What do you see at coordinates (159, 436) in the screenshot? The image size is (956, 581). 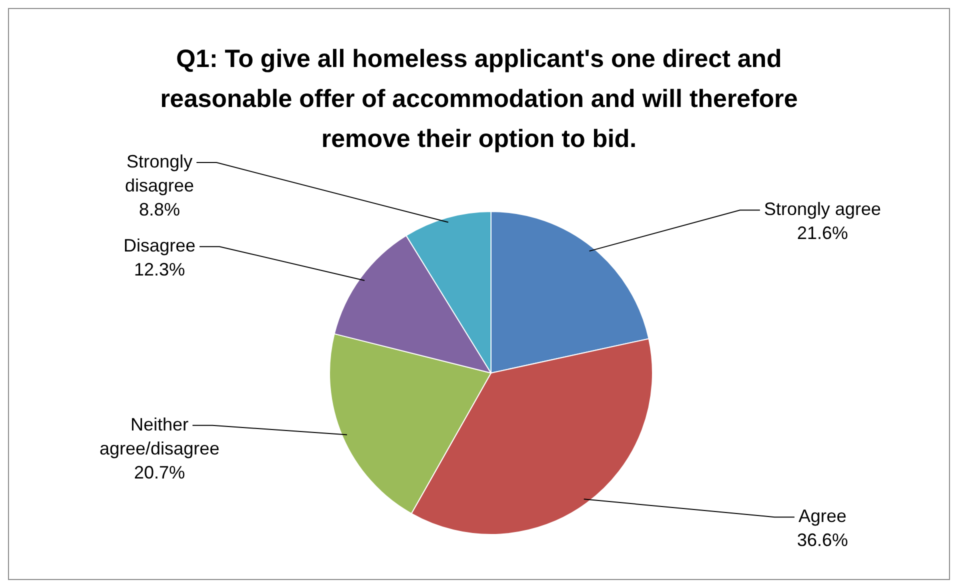 I see `slice-label: Neither agree/disagree` at bounding box center [159, 436].